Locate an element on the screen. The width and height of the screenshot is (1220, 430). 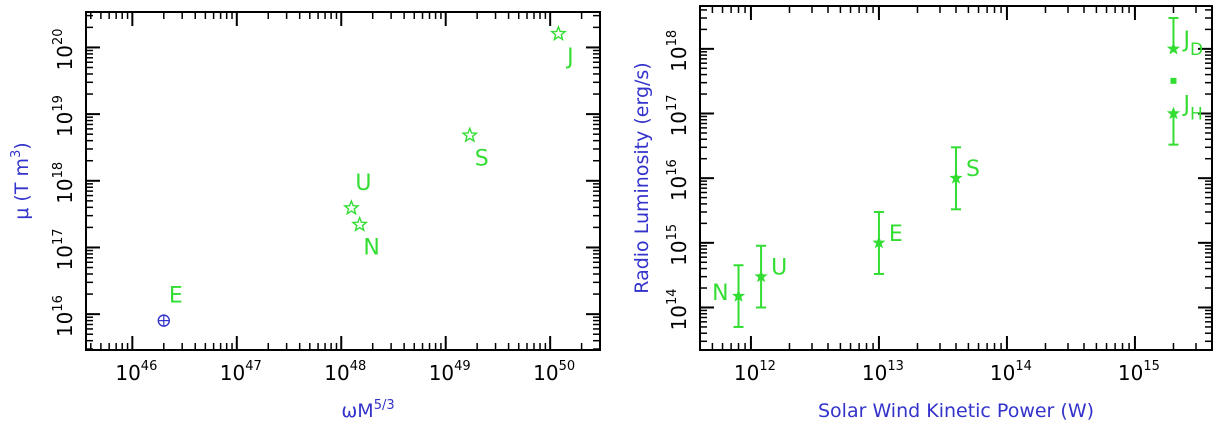
x-tick-label: 1048 is located at coordinates (345, 372).